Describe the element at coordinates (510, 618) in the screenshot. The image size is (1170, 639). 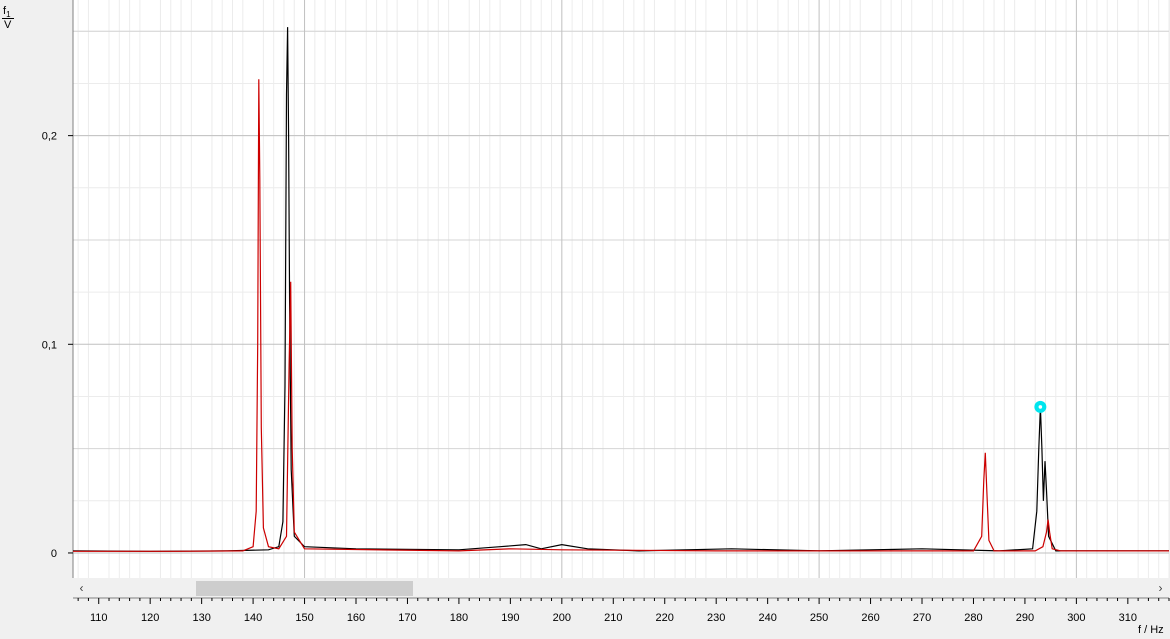
I see `x-tick-label: 190` at that location.